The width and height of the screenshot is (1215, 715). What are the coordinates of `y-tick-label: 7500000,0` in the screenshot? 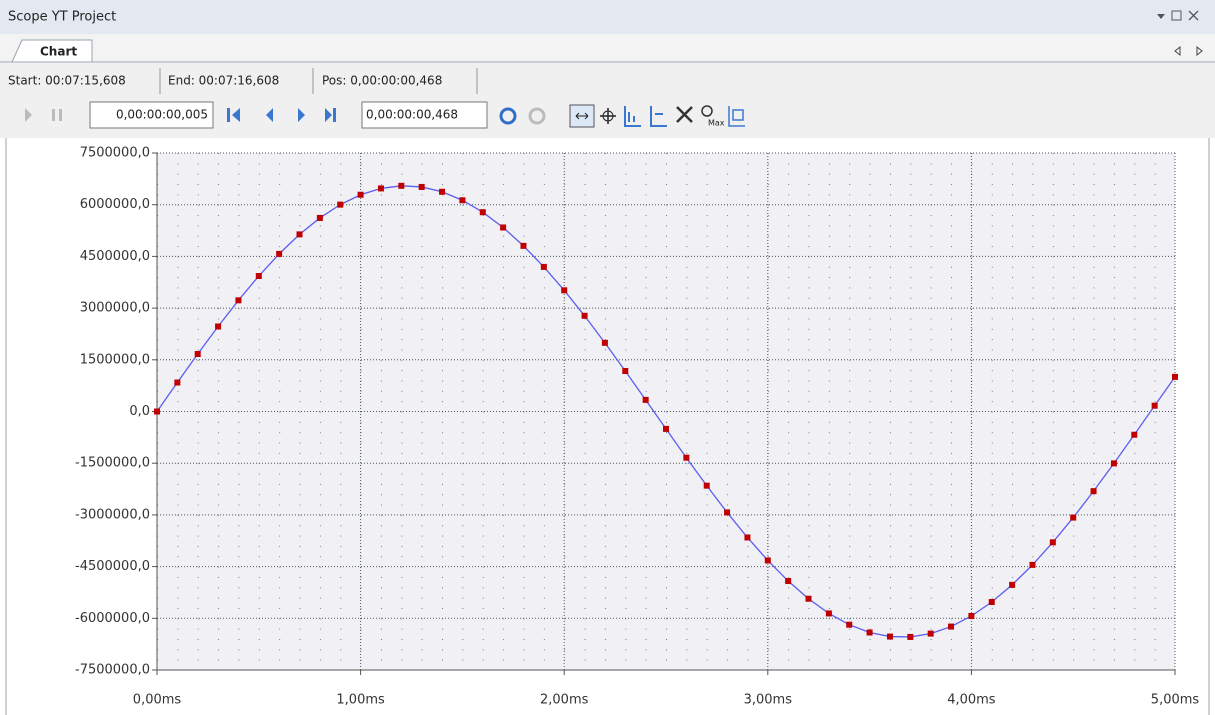 It's located at (115, 153).